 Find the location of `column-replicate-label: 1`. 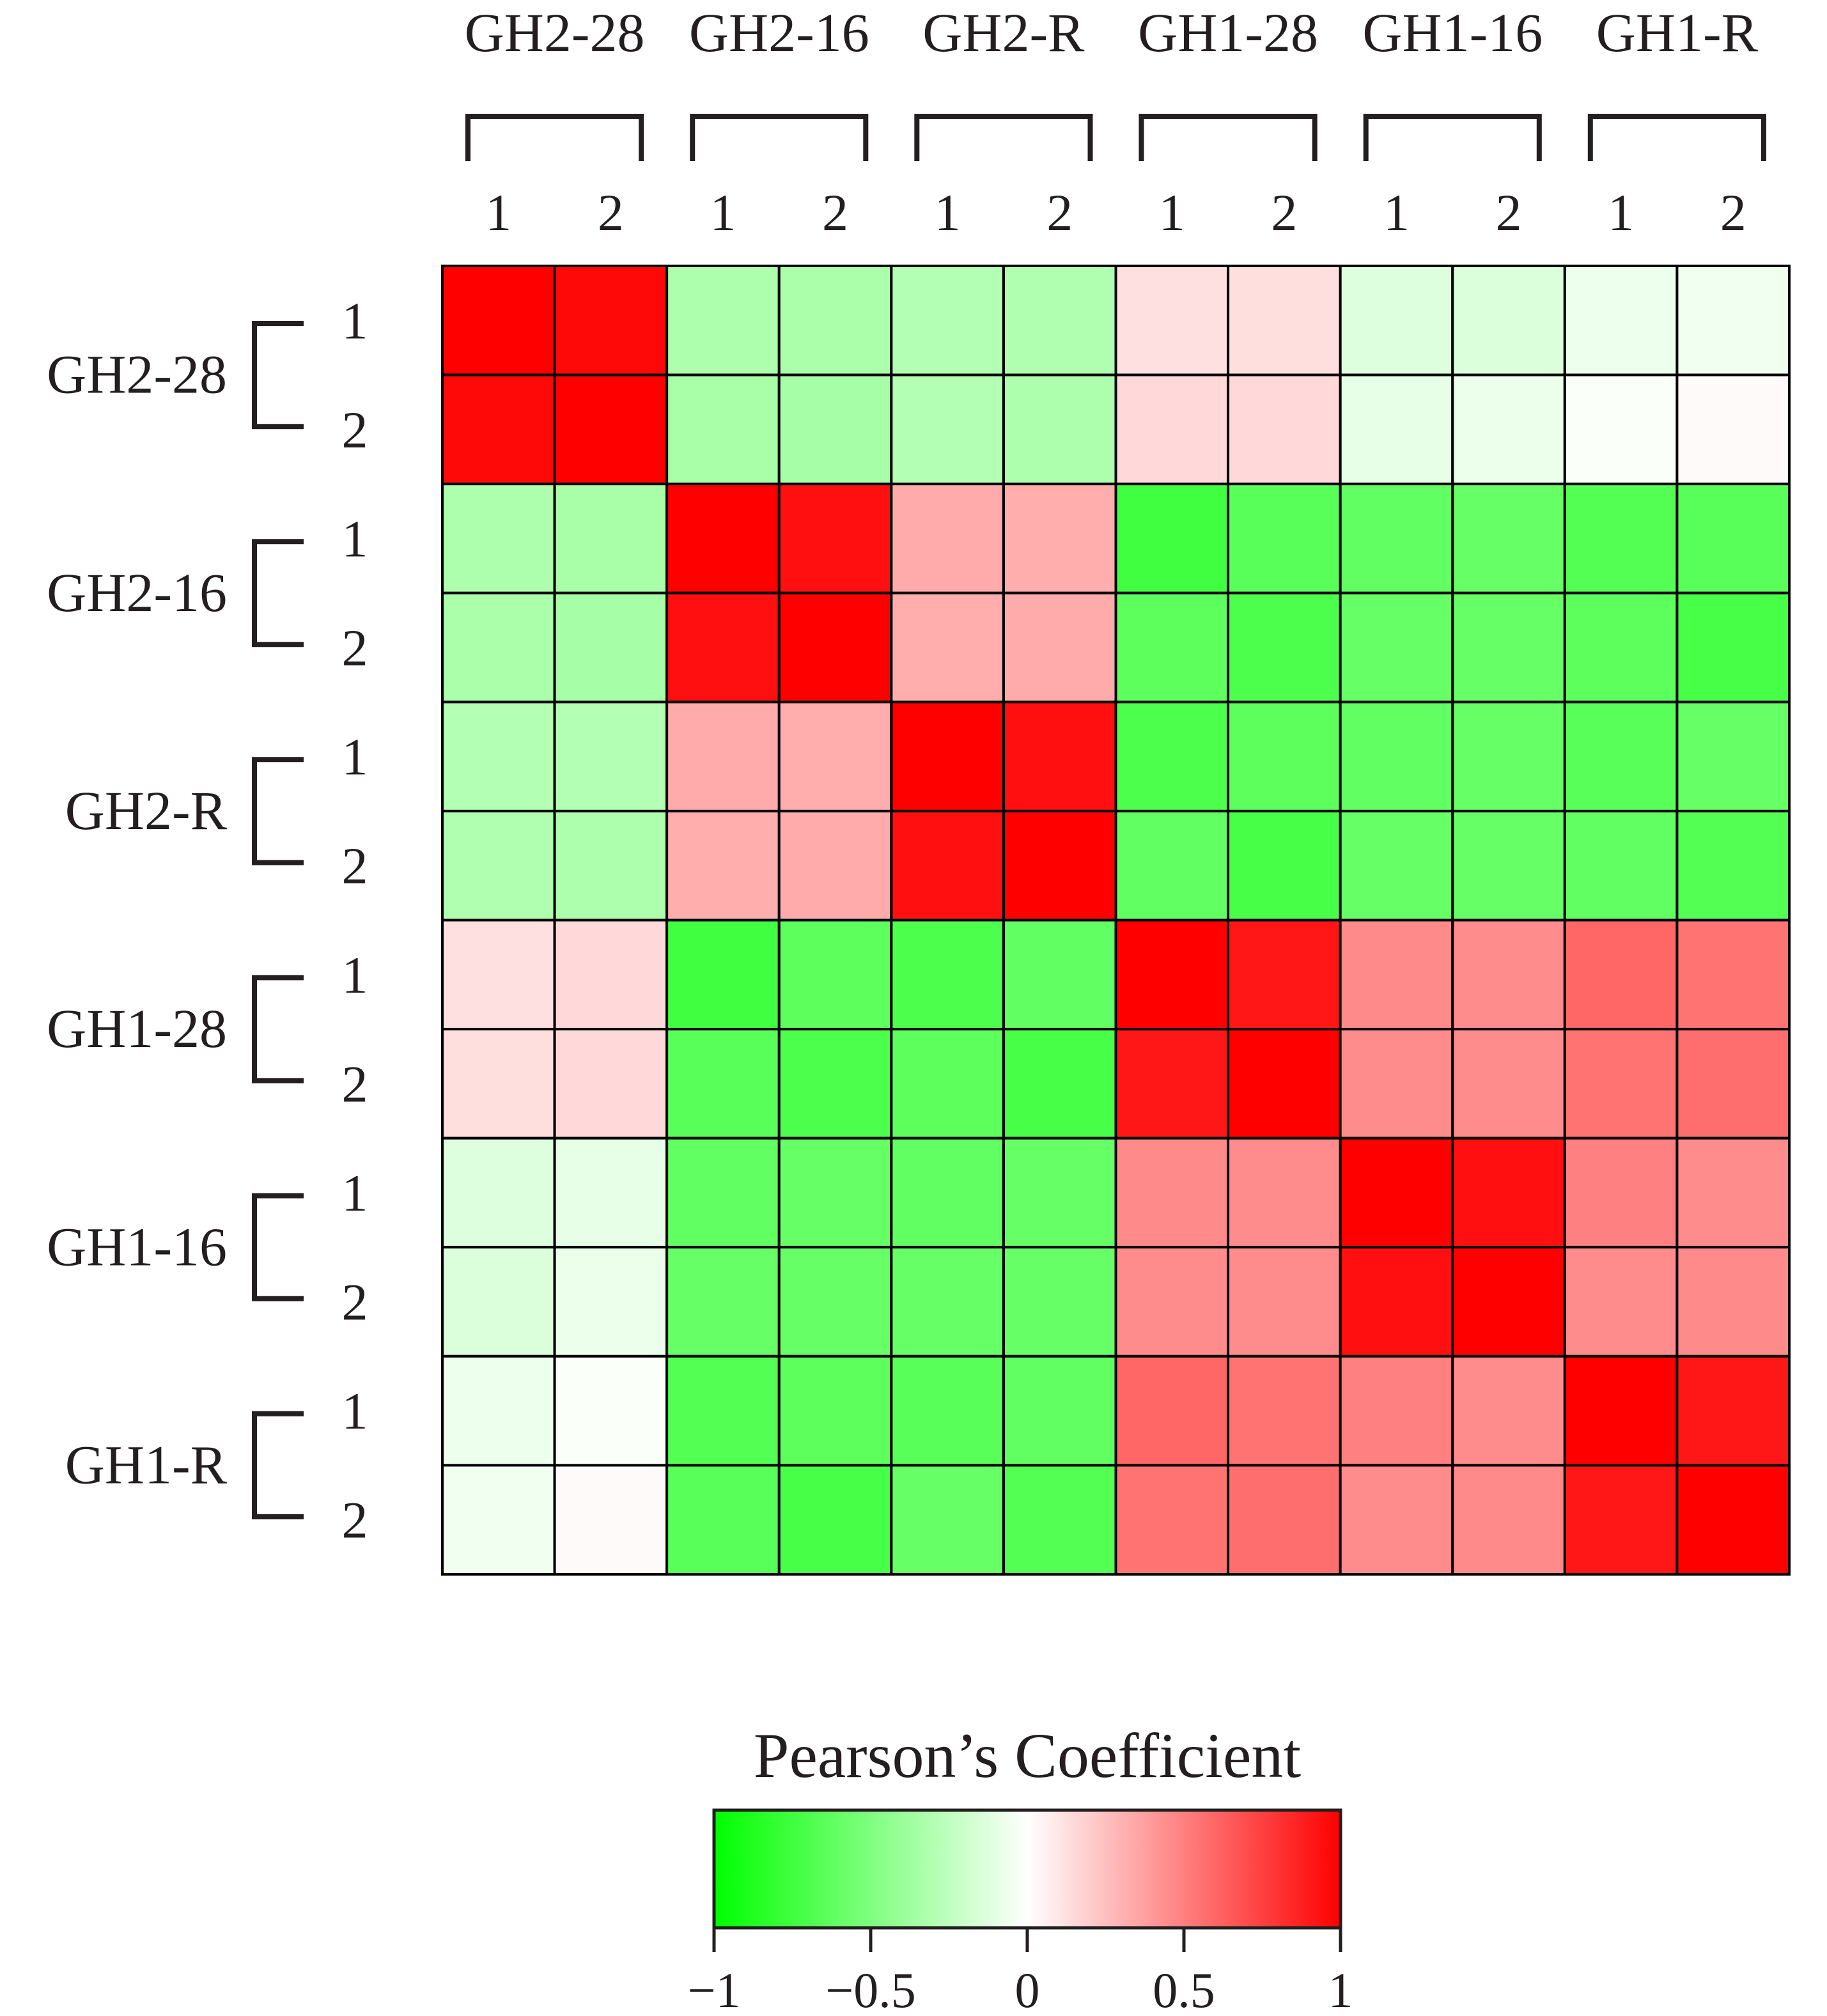

column-replicate-label: 1 is located at coordinates (498, 212).